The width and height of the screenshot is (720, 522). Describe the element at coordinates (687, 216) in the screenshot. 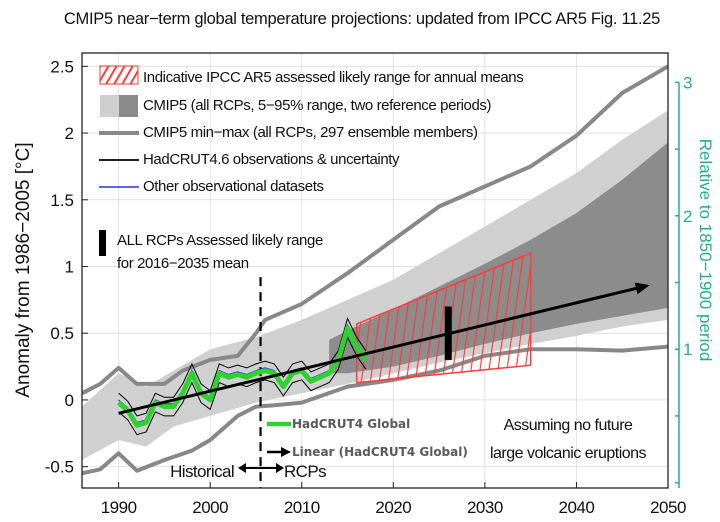

I see `right-axis-tick-label: 2` at that location.